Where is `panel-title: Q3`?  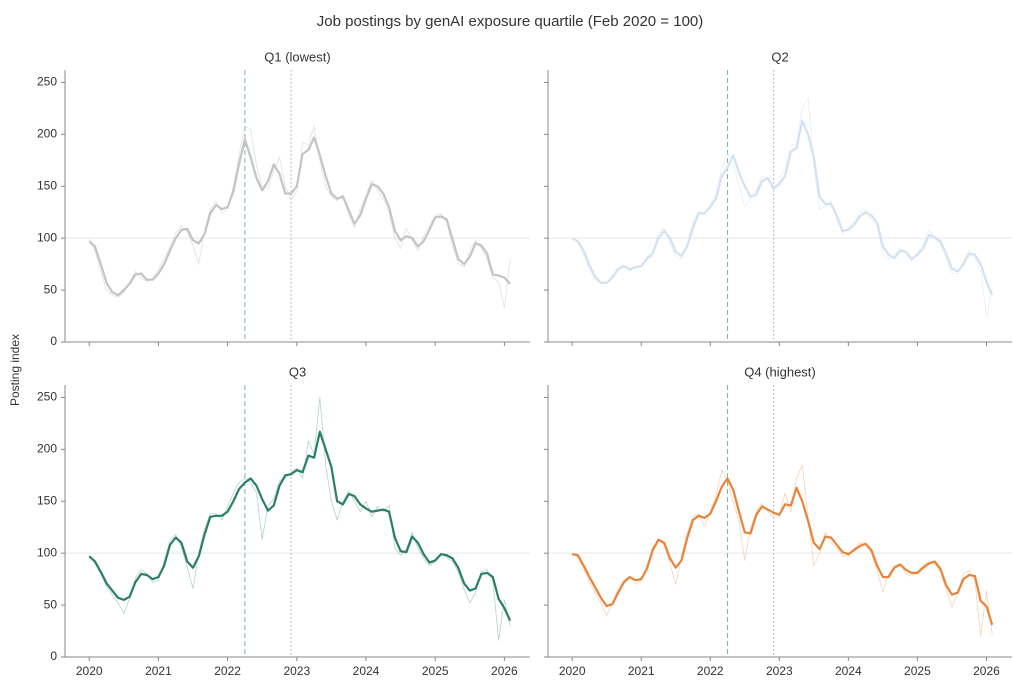 panel-title: Q3 is located at coordinates (297, 371).